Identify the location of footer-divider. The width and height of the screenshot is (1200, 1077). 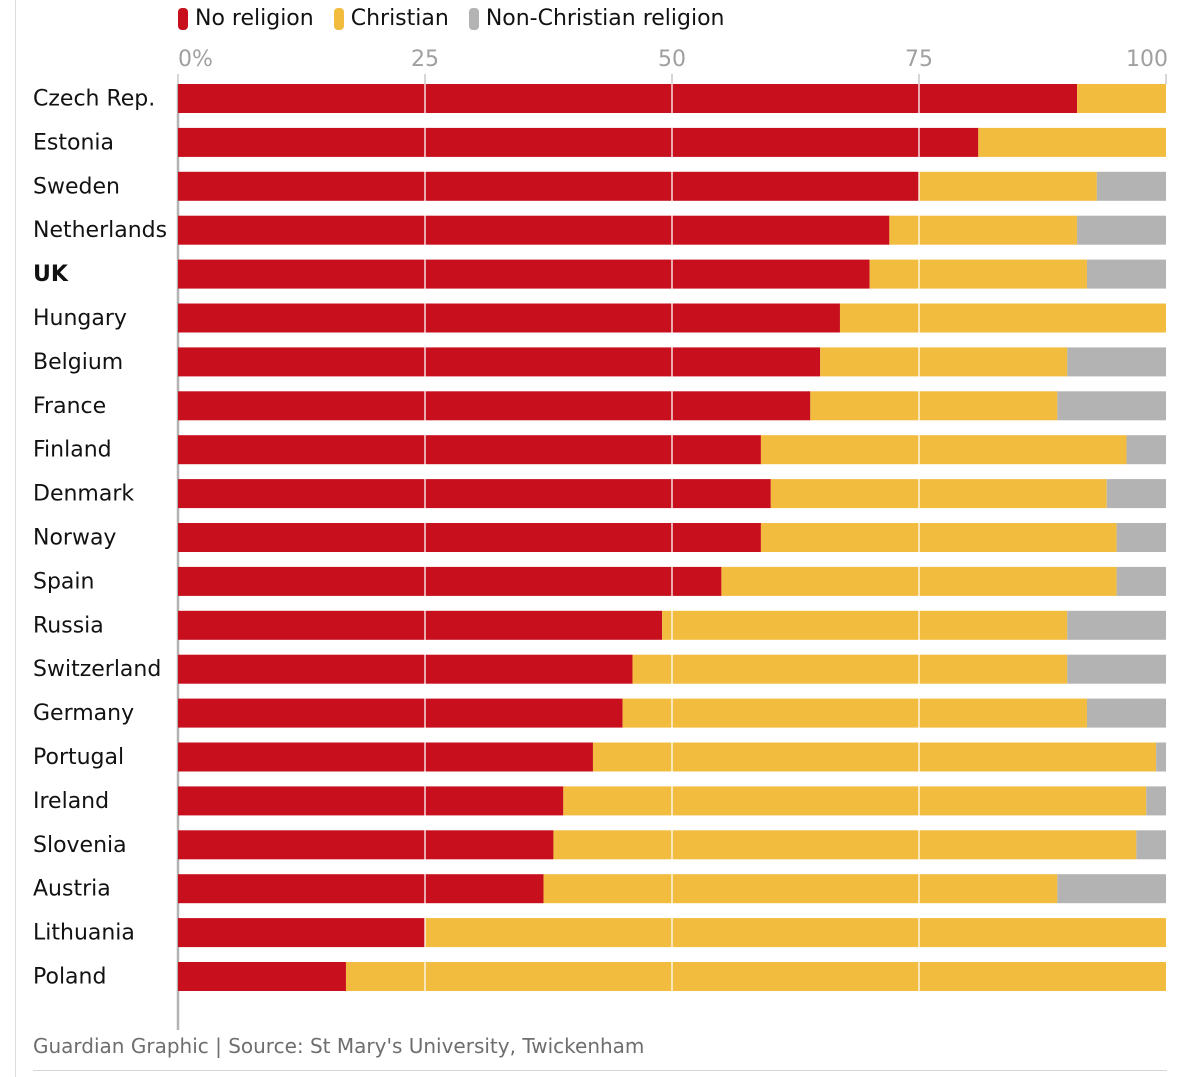
(600, 1070).